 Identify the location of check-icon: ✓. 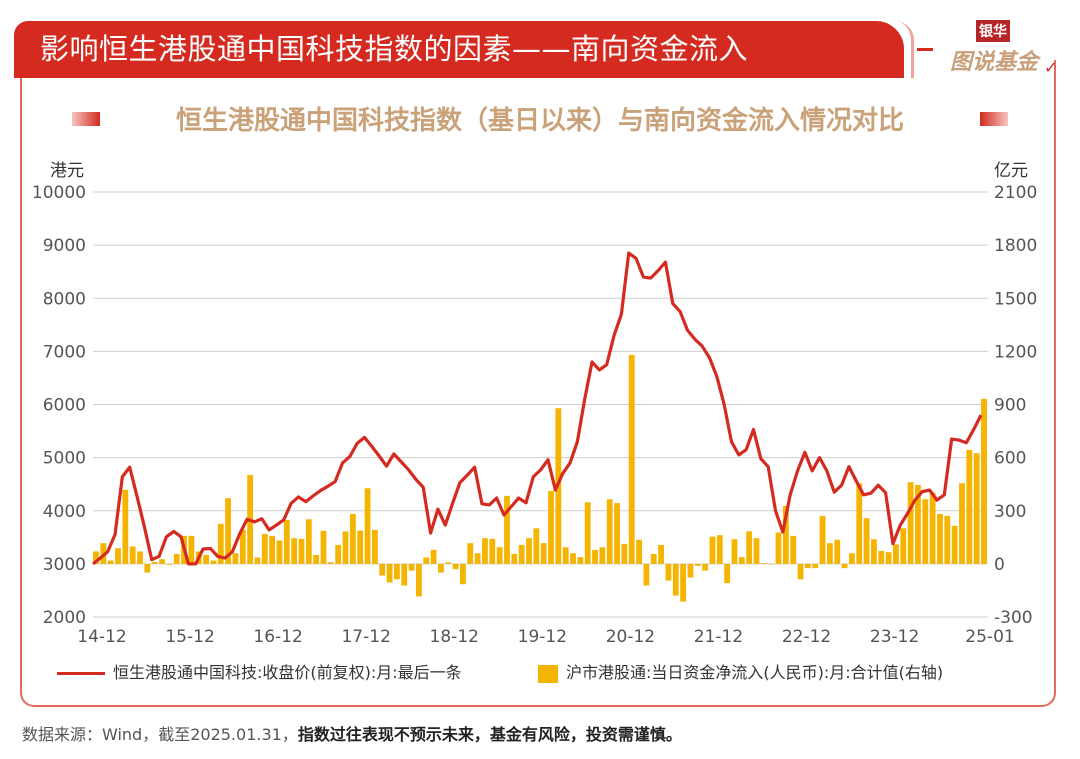
(1051, 67).